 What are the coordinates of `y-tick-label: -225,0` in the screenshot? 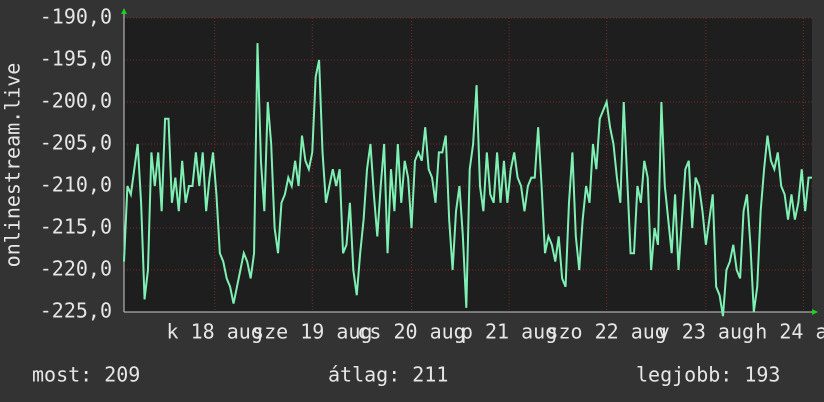 It's located at (76, 311).